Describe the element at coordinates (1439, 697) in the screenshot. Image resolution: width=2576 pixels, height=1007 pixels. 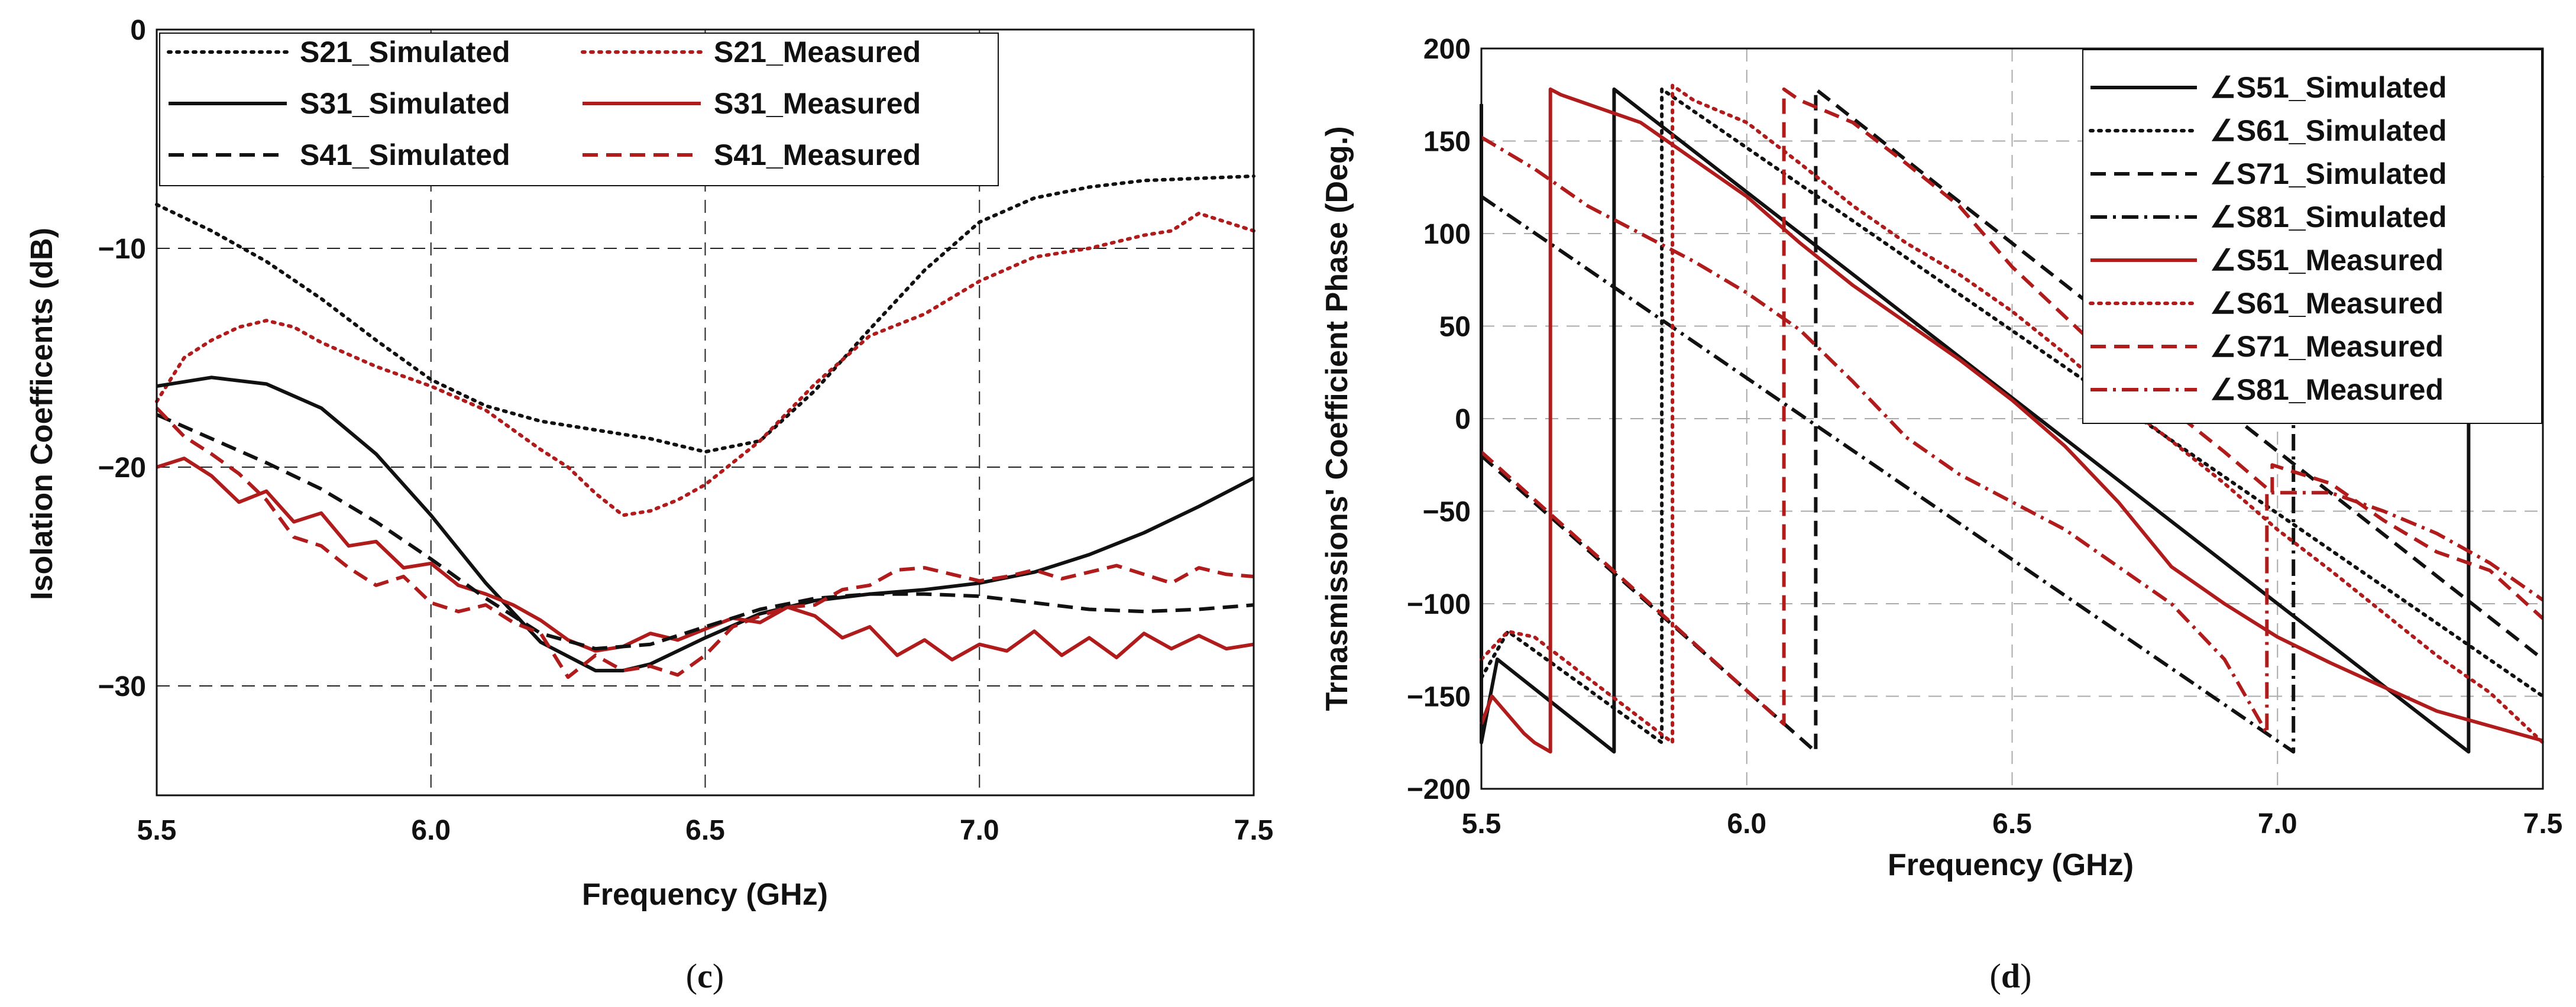
I see `y-tick-label: −150` at that location.